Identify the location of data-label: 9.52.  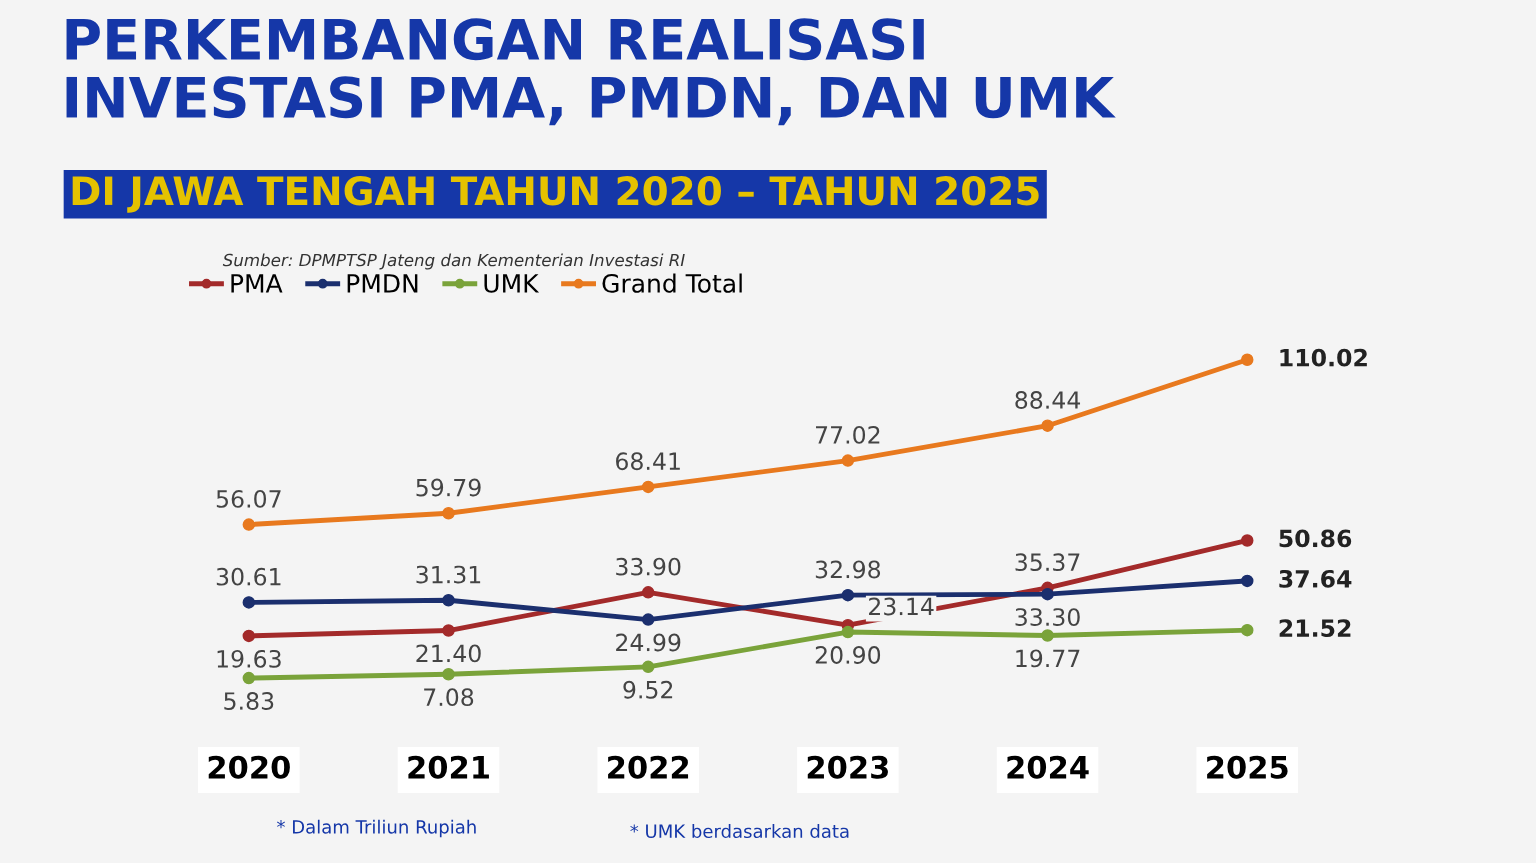
(648, 689).